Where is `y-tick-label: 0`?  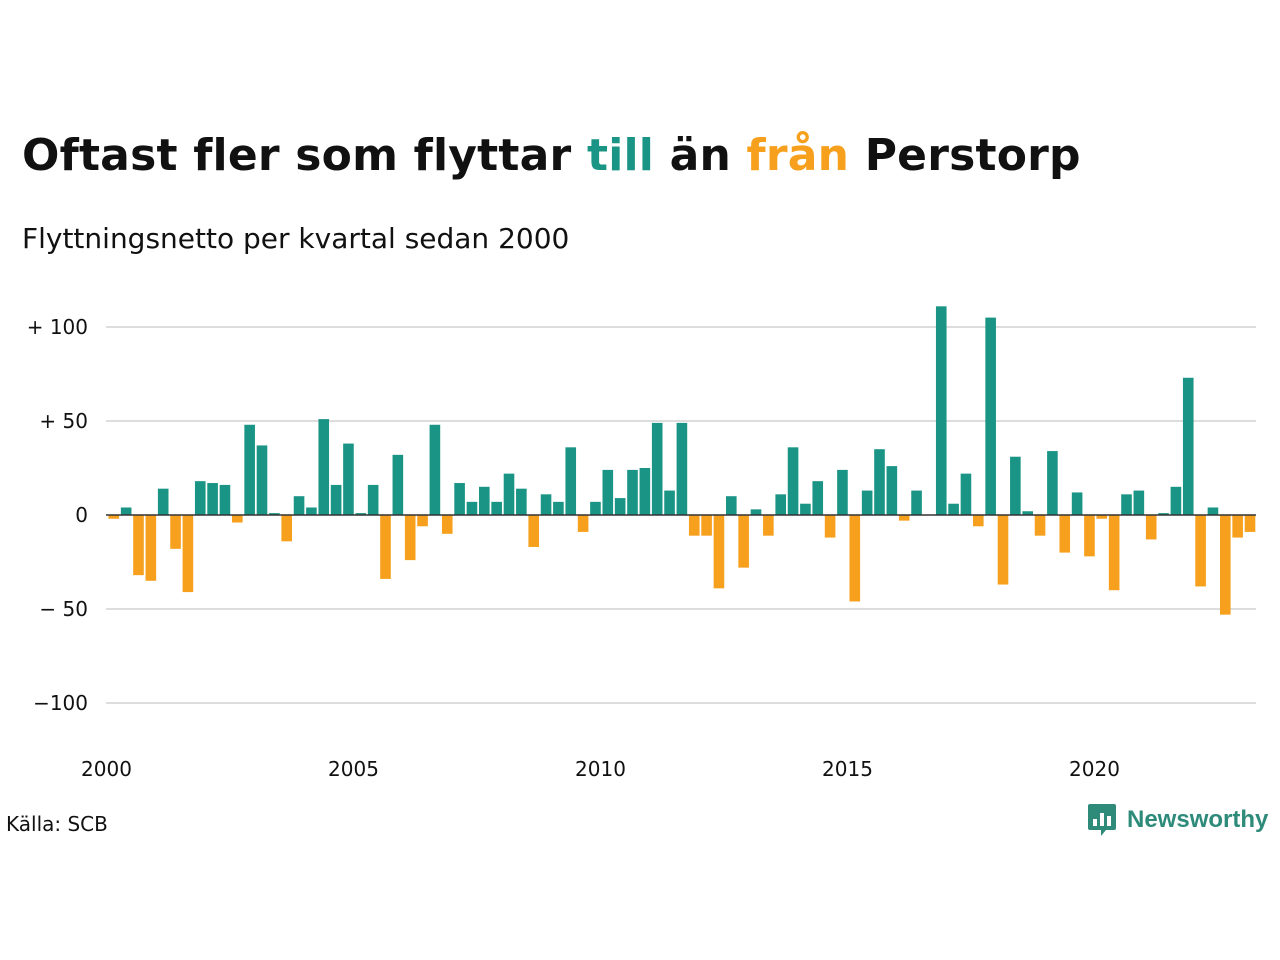 y-tick-label: 0 is located at coordinates (81, 515).